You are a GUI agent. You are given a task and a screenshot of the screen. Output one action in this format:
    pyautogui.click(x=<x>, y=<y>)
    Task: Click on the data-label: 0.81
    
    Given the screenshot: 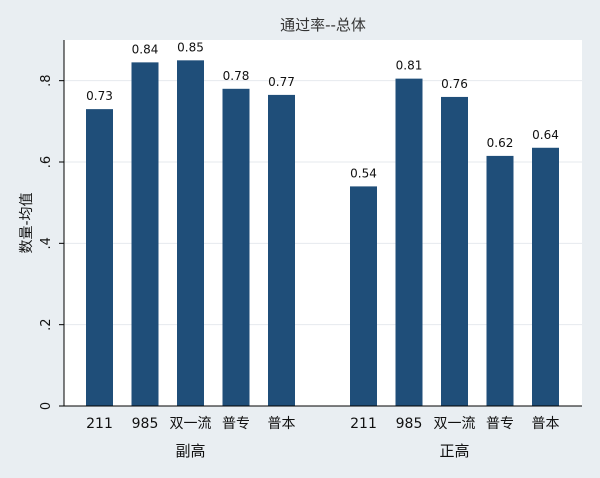 What is the action you would take?
    pyautogui.click(x=409, y=66)
    